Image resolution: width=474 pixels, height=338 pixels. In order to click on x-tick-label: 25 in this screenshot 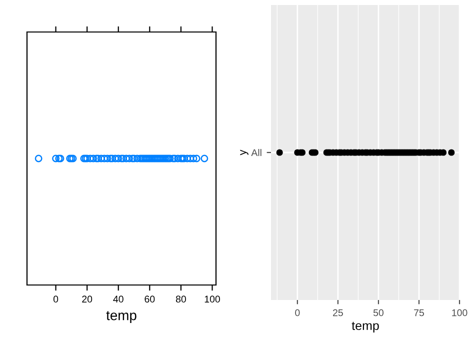, I will do `click(338, 312)`.